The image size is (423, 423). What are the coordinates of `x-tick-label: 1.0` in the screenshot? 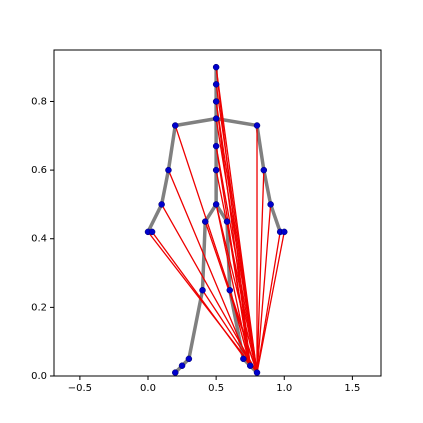 It's located at (284, 388).